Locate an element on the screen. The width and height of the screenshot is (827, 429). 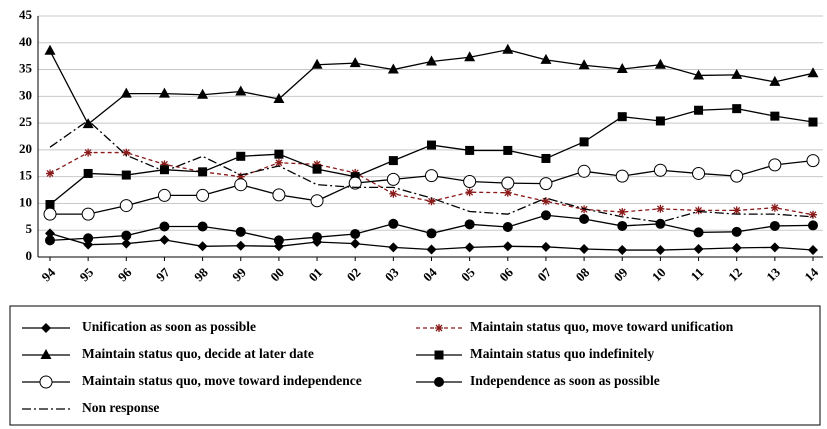
x-tick-label: 99 is located at coordinates (239, 274).